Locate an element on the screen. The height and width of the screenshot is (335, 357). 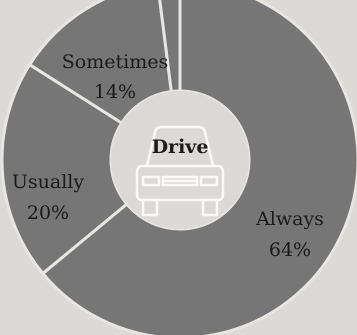
label-usually-value: 20% is located at coordinates (48, 213).